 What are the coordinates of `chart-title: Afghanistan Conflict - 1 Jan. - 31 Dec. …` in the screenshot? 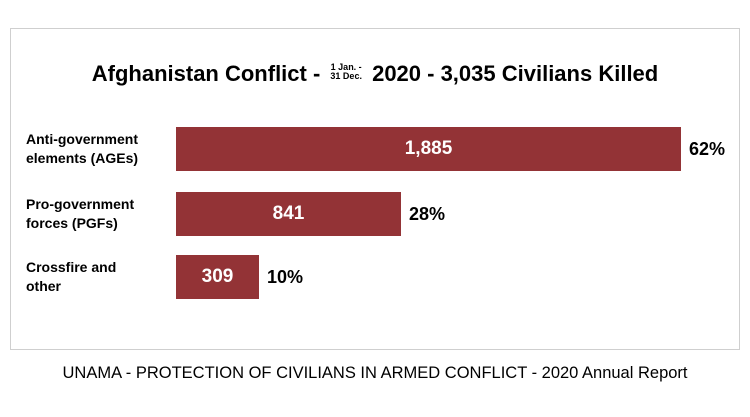 It's located at (375, 74).